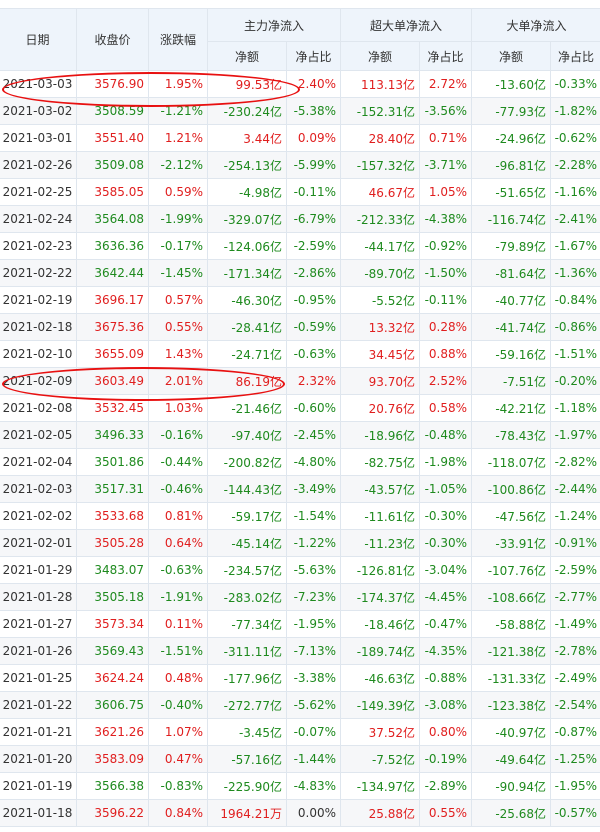 This screenshot has height=832, width=600. Describe the element at coordinates (38, 570) in the screenshot. I see `cell-date: 2021-01-29` at that location.